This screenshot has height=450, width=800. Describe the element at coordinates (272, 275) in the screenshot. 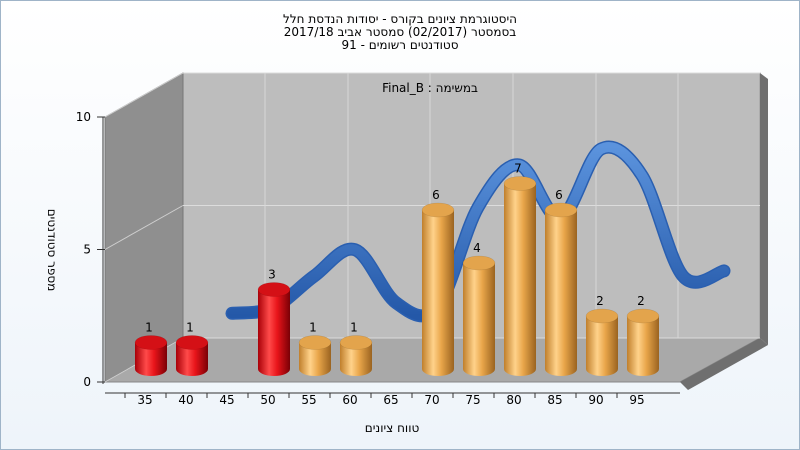

I see `bar-value-label: 3` at that location.